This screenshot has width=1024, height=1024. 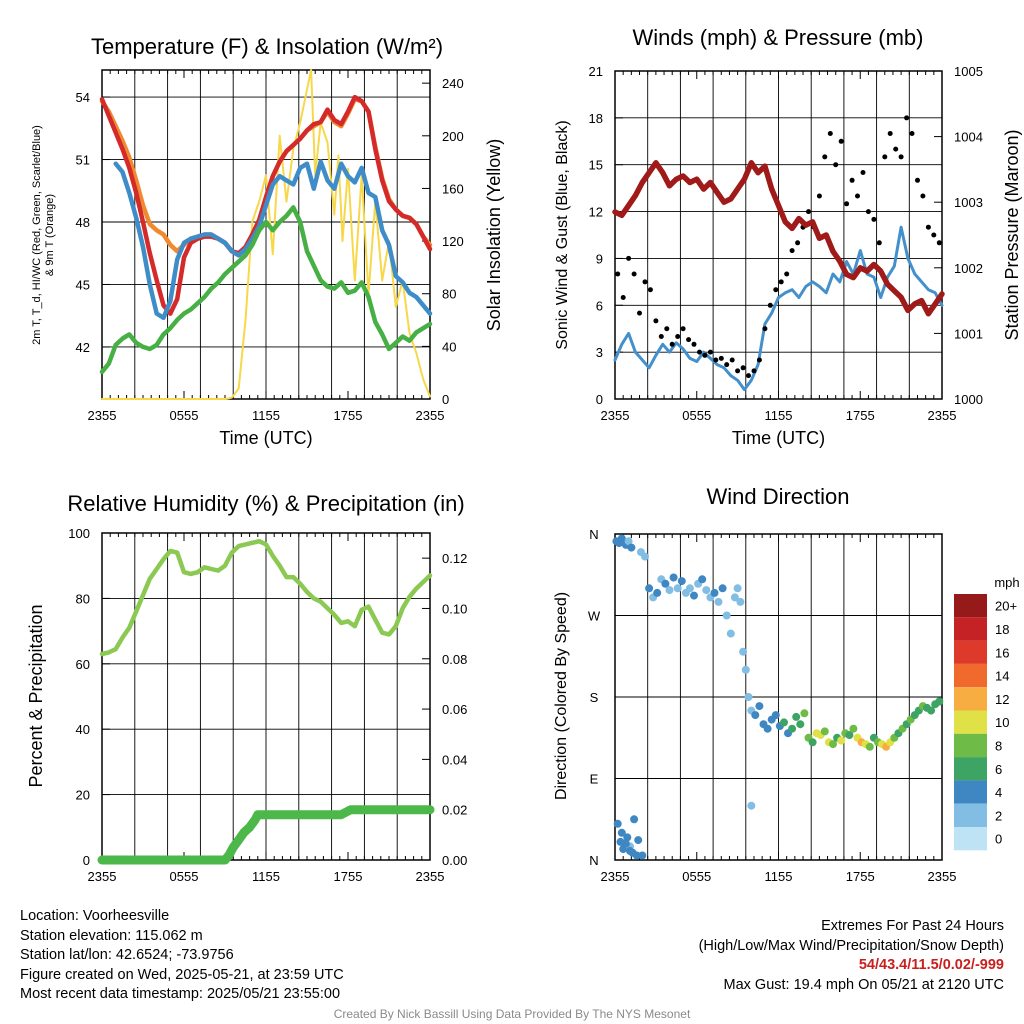 I want to click on insolation-line, so click(x=266, y=234).